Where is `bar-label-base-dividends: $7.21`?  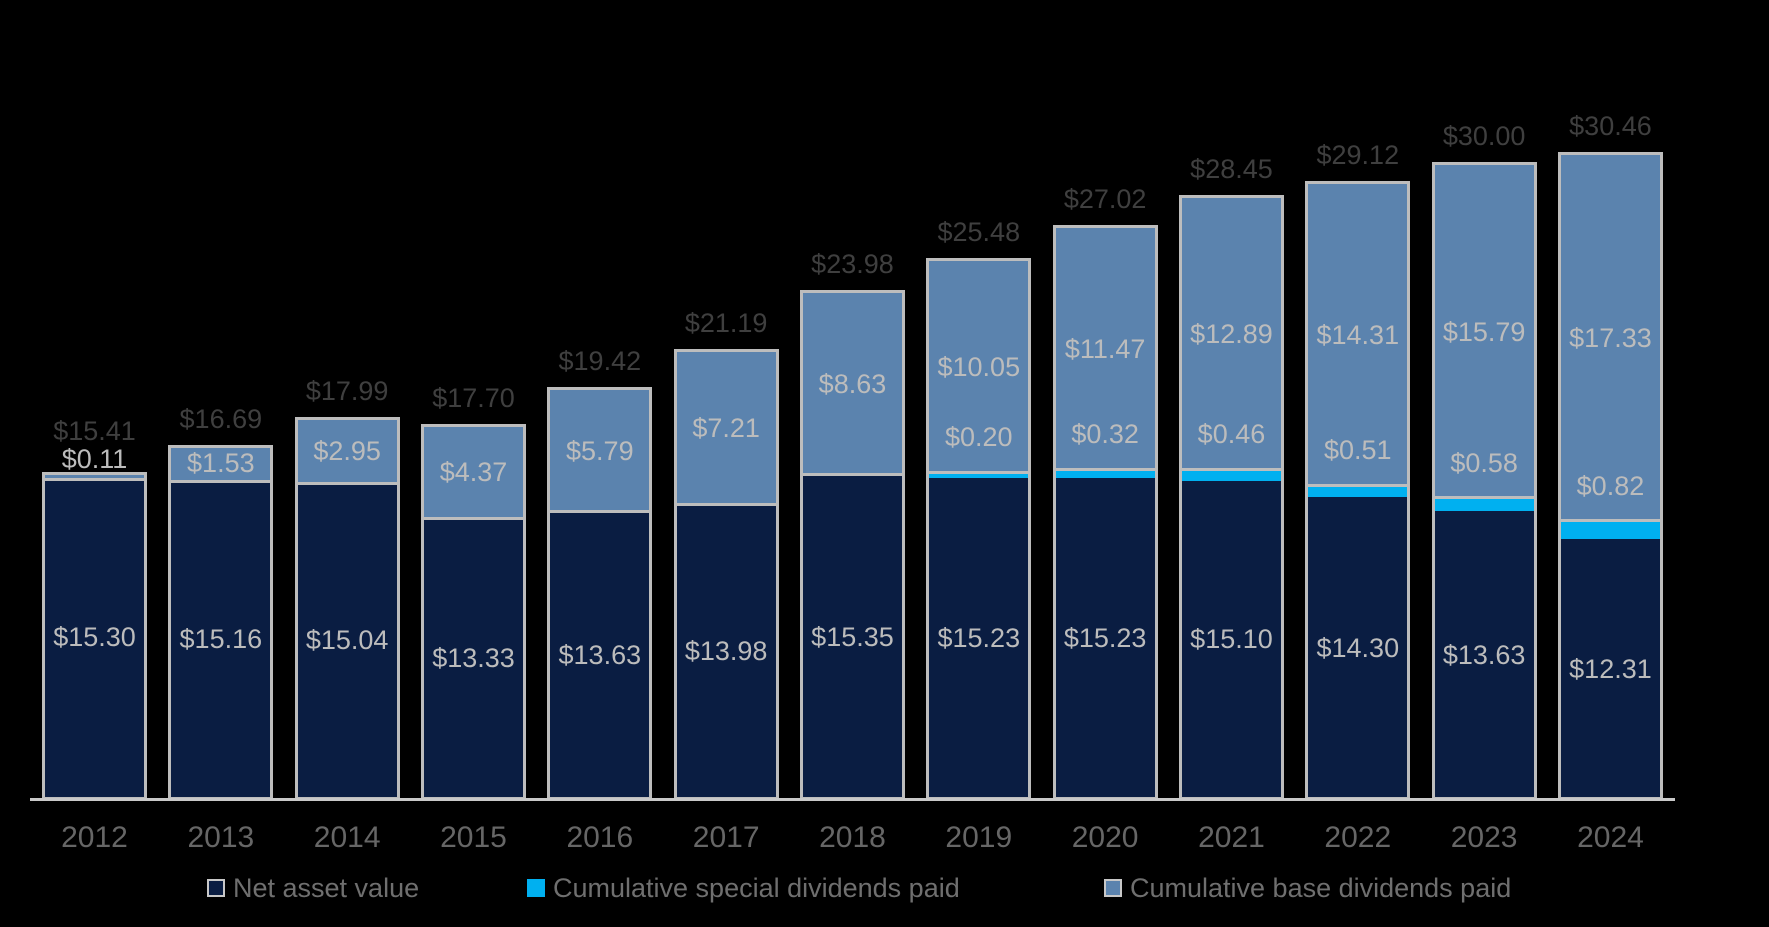
bar-label-base-dividends: $7.21 is located at coordinates (726, 427).